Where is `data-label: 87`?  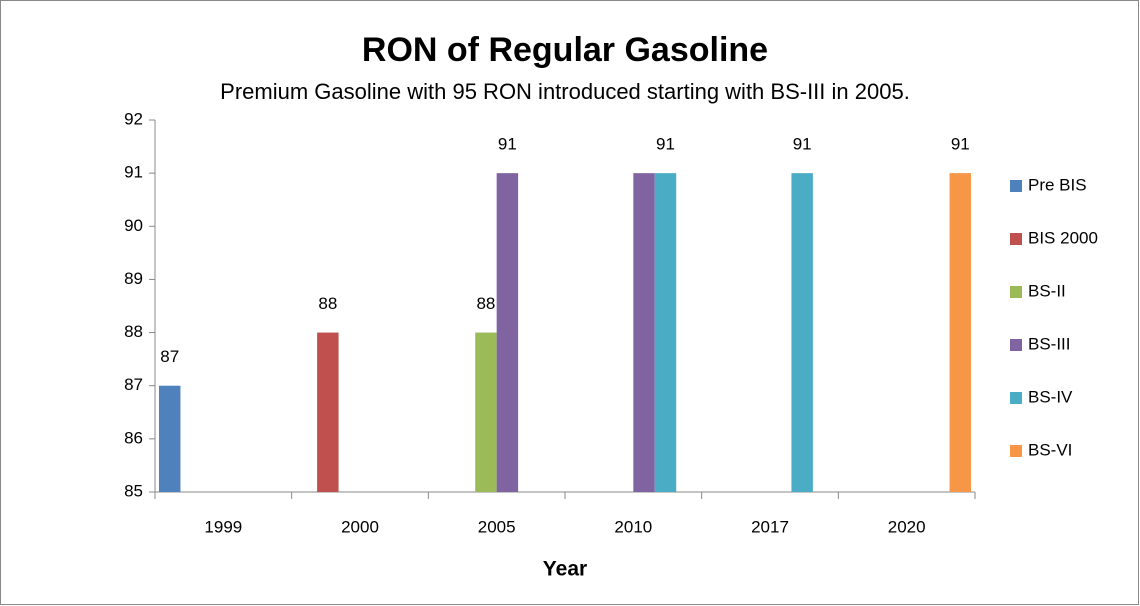
data-label: 87 is located at coordinates (169, 356).